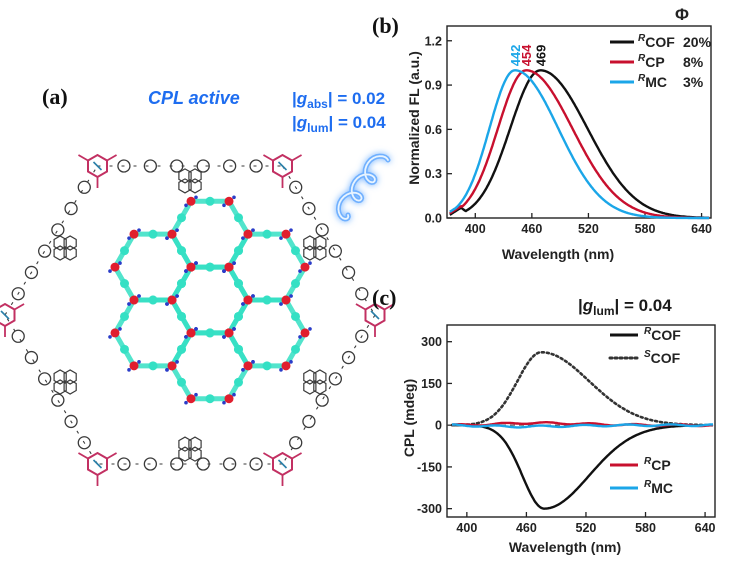 The image size is (731, 561). I want to click on c-glum-prefix: |, so click(580, 305).